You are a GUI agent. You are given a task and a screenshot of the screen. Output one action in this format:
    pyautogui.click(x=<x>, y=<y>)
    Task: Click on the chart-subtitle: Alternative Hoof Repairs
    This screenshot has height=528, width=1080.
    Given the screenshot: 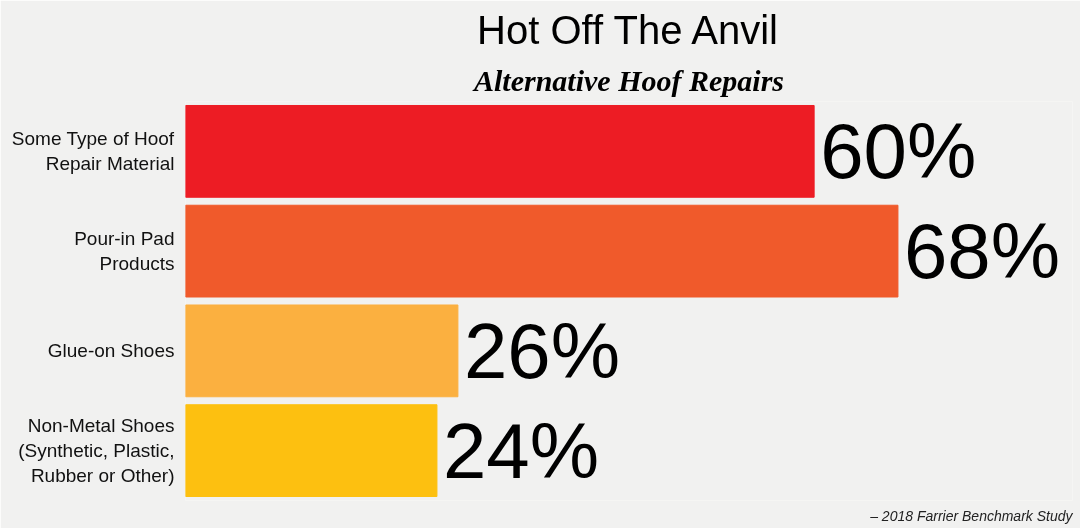 What is the action you would take?
    pyautogui.click(x=628, y=80)
    